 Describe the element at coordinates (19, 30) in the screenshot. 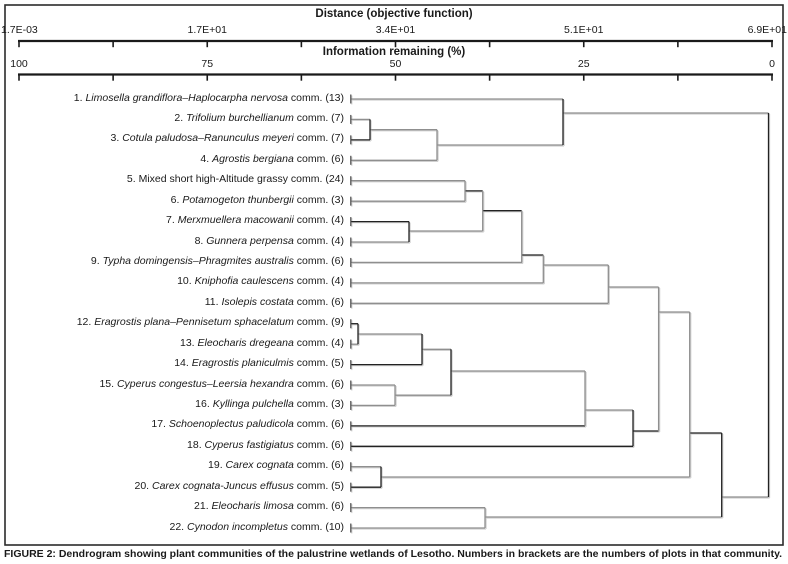

I see `axis-tick-label: 1.7E-03` at that location.